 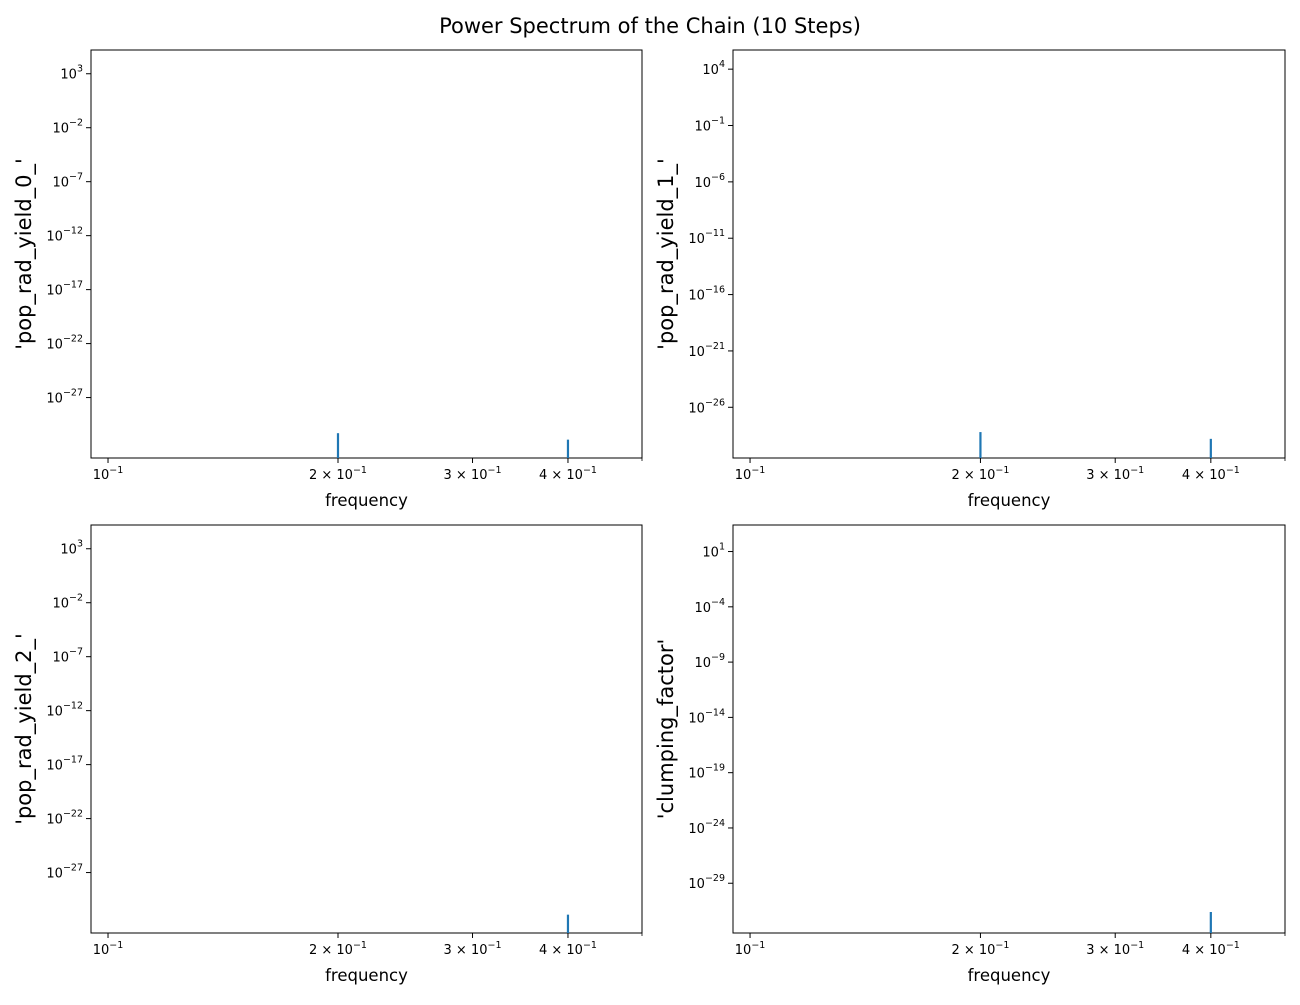 What do you see at coordinates (709, 181) in the screenshot?
I see `y-tick-label-2: 10⁻⁶` at bounding box center [709, 181].